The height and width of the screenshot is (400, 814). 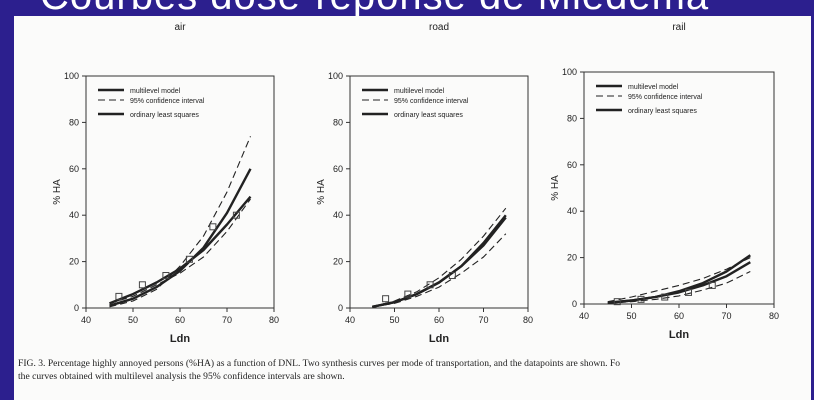 What do you see at coordinates (439, 27) in the screenshot?
I see `chart-title: road` at bounding box center [439, 27].